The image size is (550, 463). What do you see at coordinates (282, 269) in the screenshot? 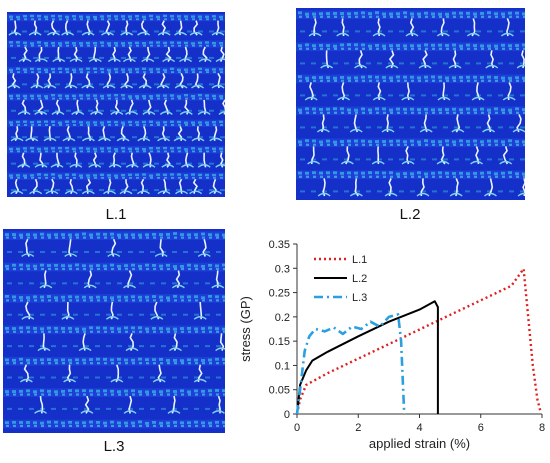
I see `y-tick-label: 0.3` at bounding box center [282, 269].